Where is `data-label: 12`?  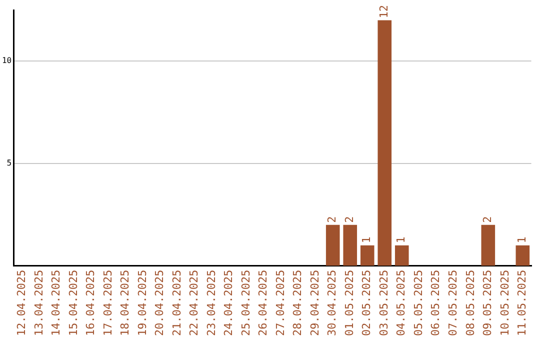 data-label: 12 is located at coordinates (383, 11).